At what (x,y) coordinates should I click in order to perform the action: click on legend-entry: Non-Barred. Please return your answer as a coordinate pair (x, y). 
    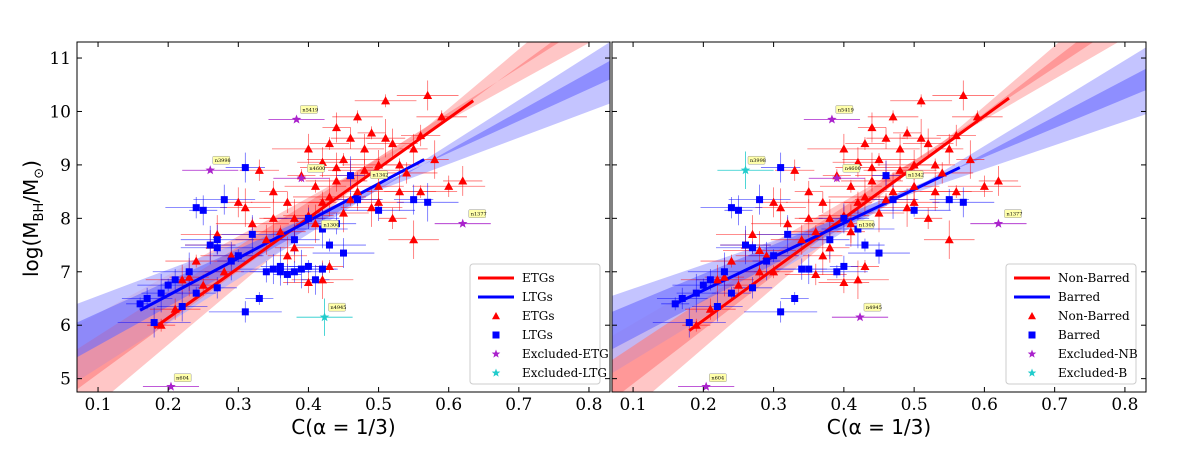
    Looking at the image, I should click on (1079, 316).